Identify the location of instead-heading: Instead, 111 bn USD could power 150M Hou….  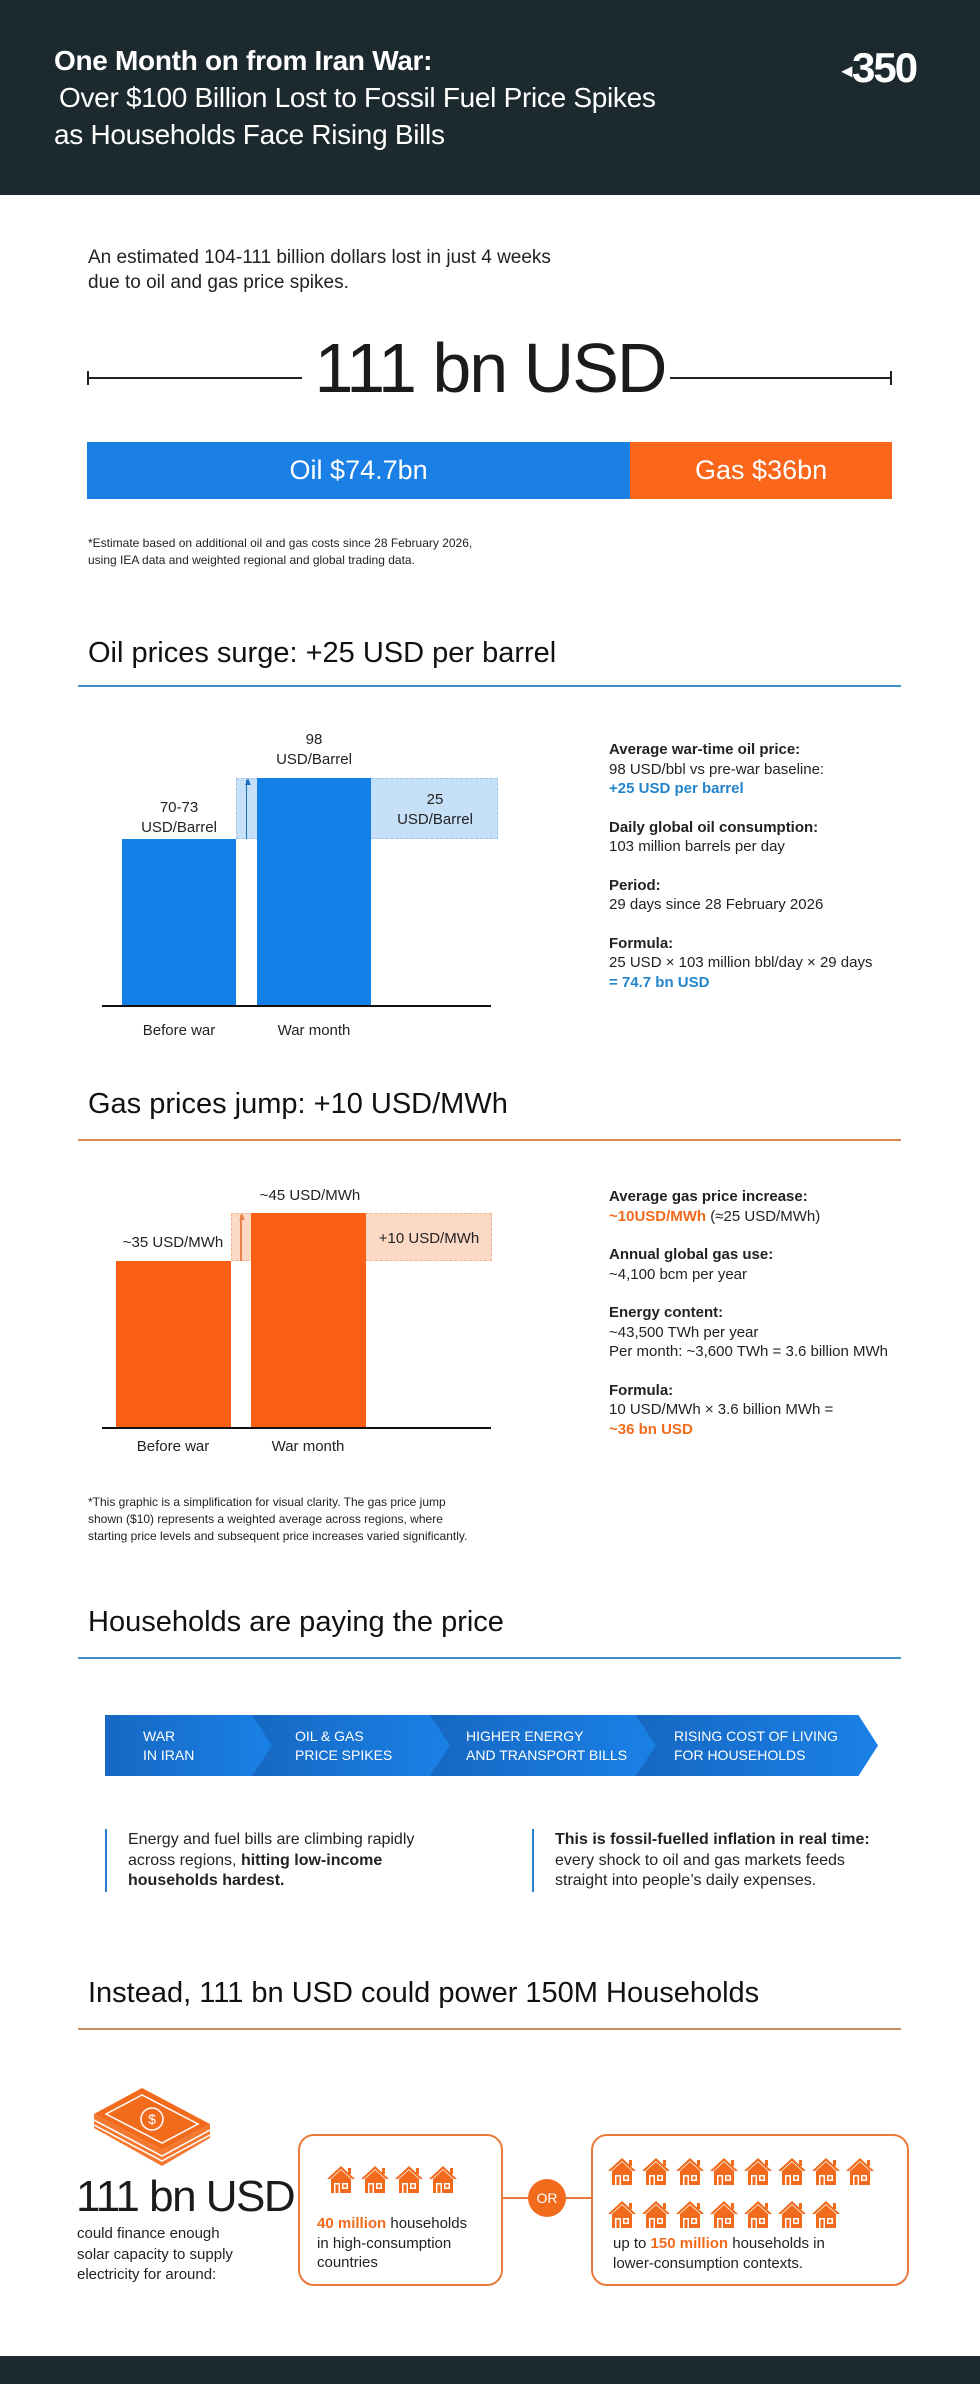
(424, 1993).